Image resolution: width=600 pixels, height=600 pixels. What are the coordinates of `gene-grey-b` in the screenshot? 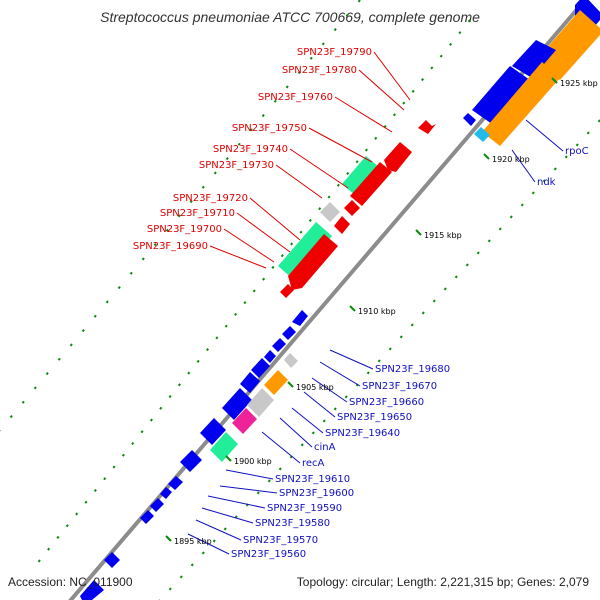 It's located at (260, 402).